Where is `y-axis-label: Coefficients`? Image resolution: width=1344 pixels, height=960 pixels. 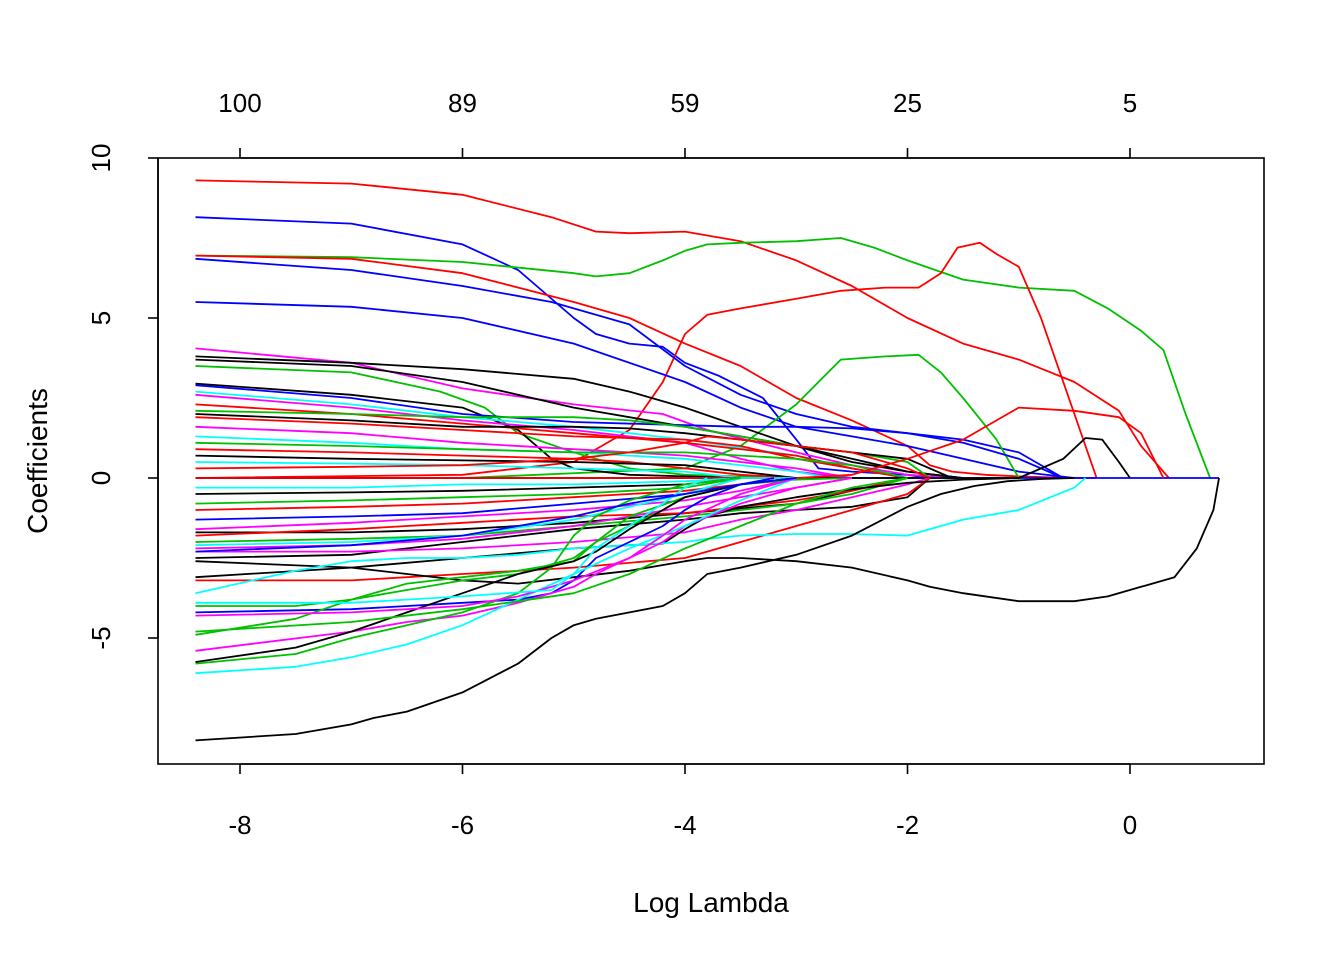 y-axis-label: Coefficients is located at coordinates (37, 461).